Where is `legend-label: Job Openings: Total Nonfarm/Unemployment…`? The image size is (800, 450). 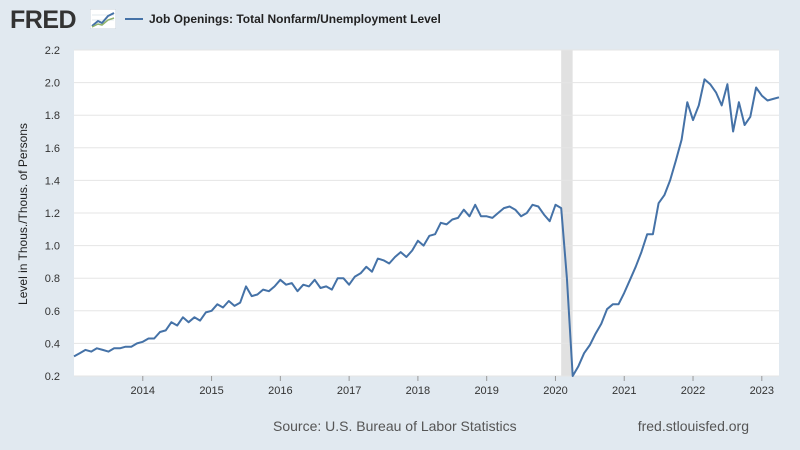 legend-label: Job Openings: Total Nonfarm/Unemployment… is located at coordinates (295, 19).